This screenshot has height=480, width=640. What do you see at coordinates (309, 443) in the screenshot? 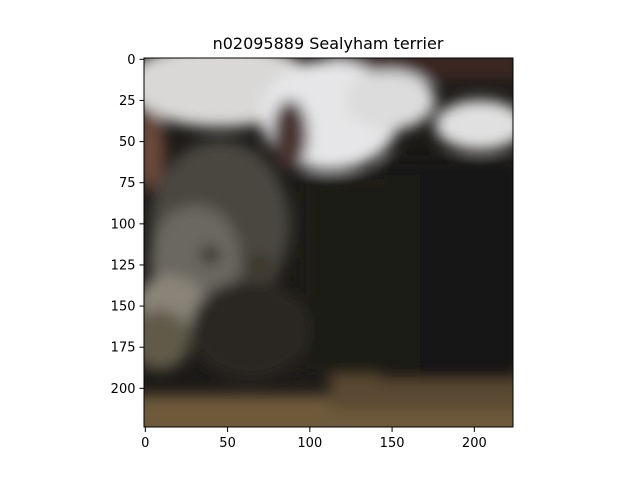
I see `x-tick-label: 100` at bounding box center [309, 443].